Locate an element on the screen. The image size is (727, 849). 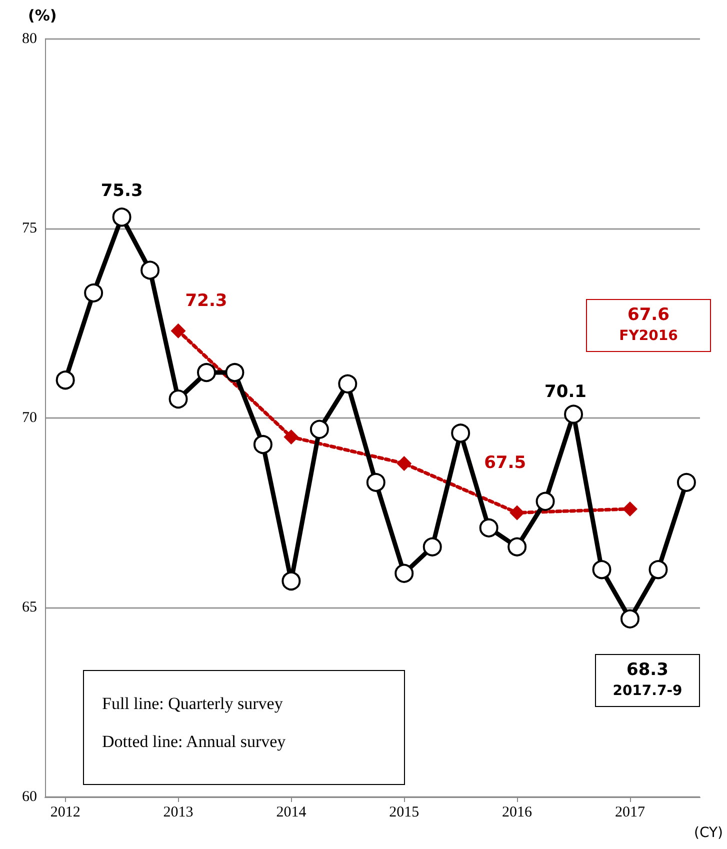
x-axis-title: (CY) is located at coordinates (709, 833).